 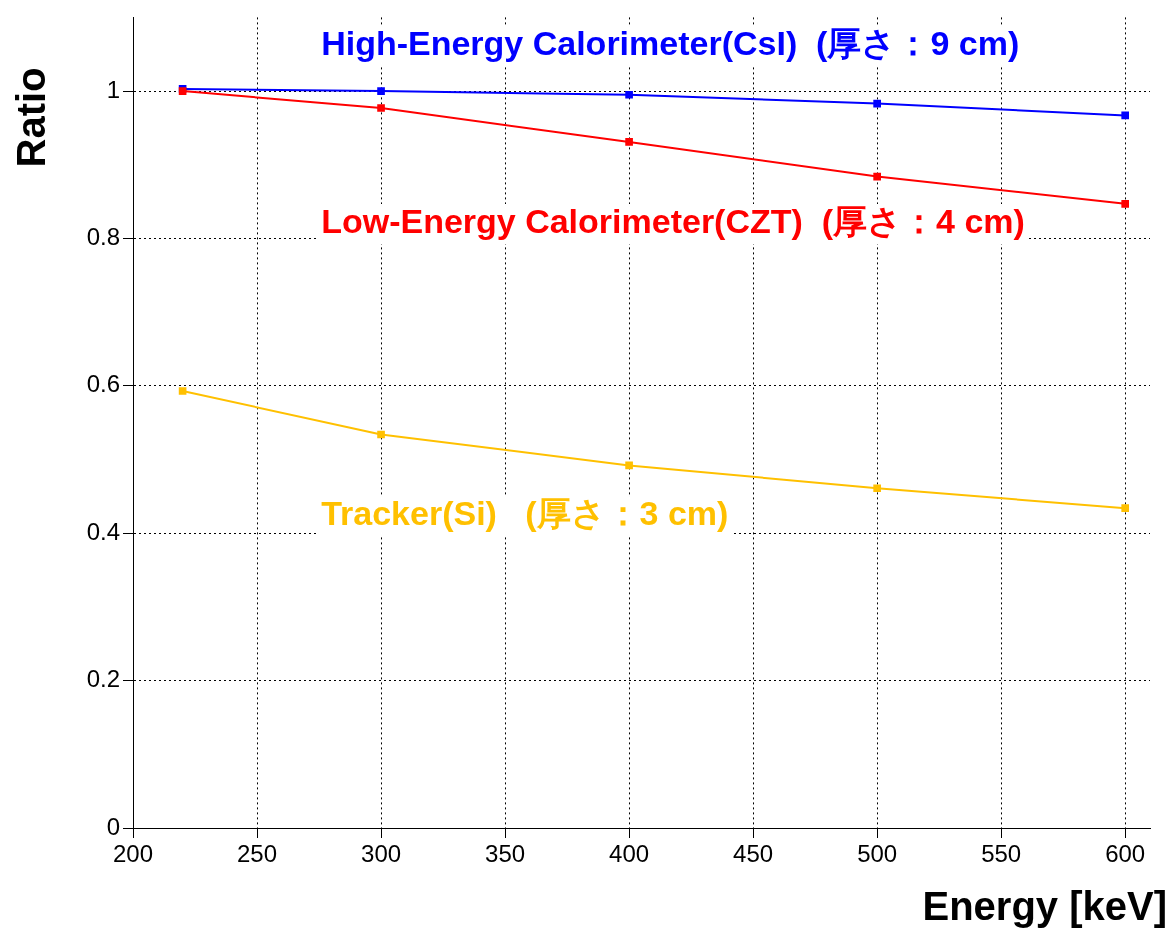 What do you see at coordinates (103, 237) in the screenshot?
I see `y-tick-label: 0.8` at bounding box center [103, 237].